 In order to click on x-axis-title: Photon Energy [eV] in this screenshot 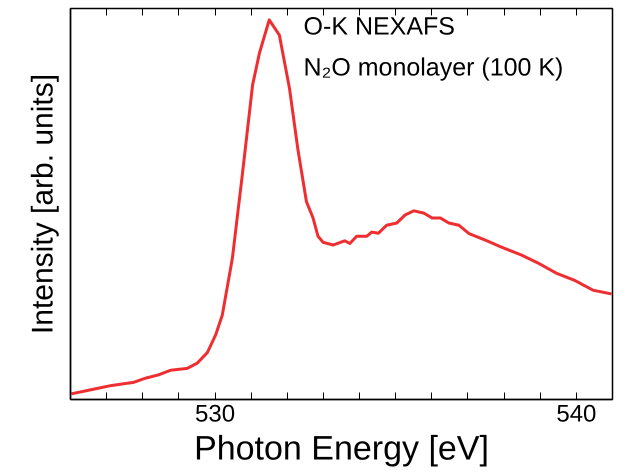, I will do `click(341, 449)`.